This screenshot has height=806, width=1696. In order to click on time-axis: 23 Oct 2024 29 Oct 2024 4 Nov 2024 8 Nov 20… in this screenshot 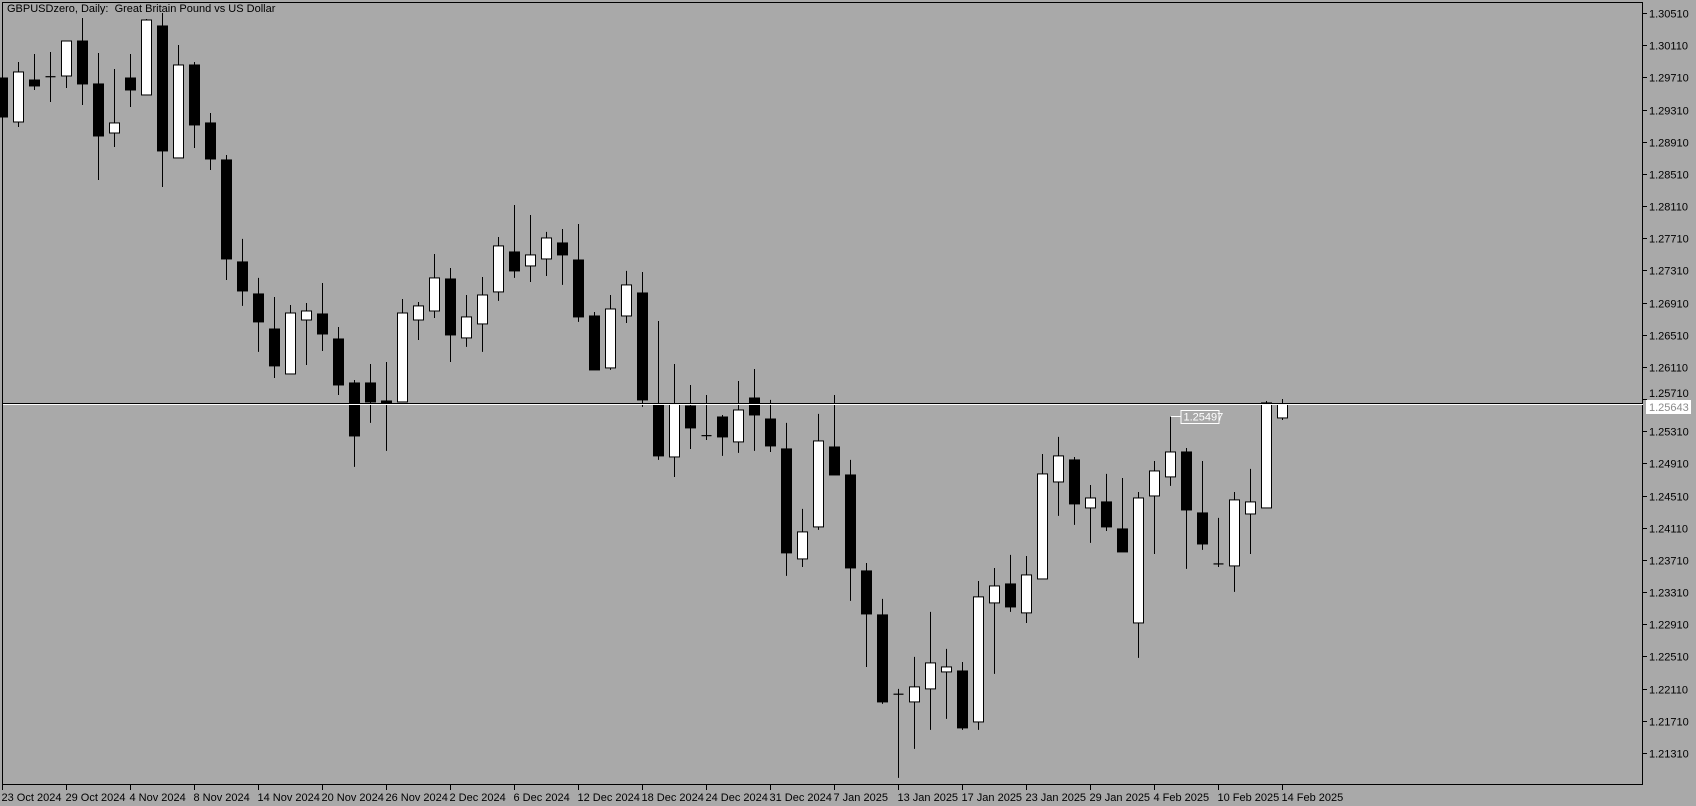, I will do `click(673, 794)`.